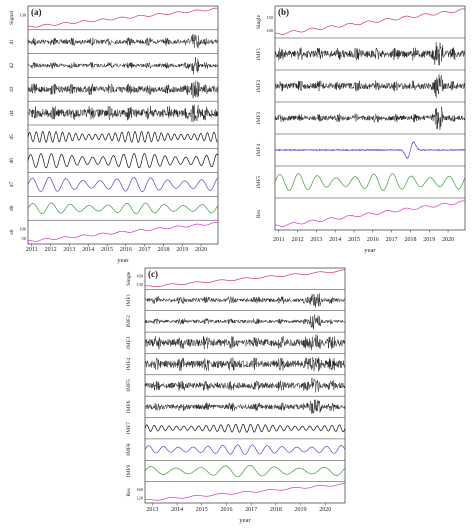 The image size is (474, 528). Describe the element at coordinates (129, 449) in the screenshot. I see `series-label: IMF8` at that location.